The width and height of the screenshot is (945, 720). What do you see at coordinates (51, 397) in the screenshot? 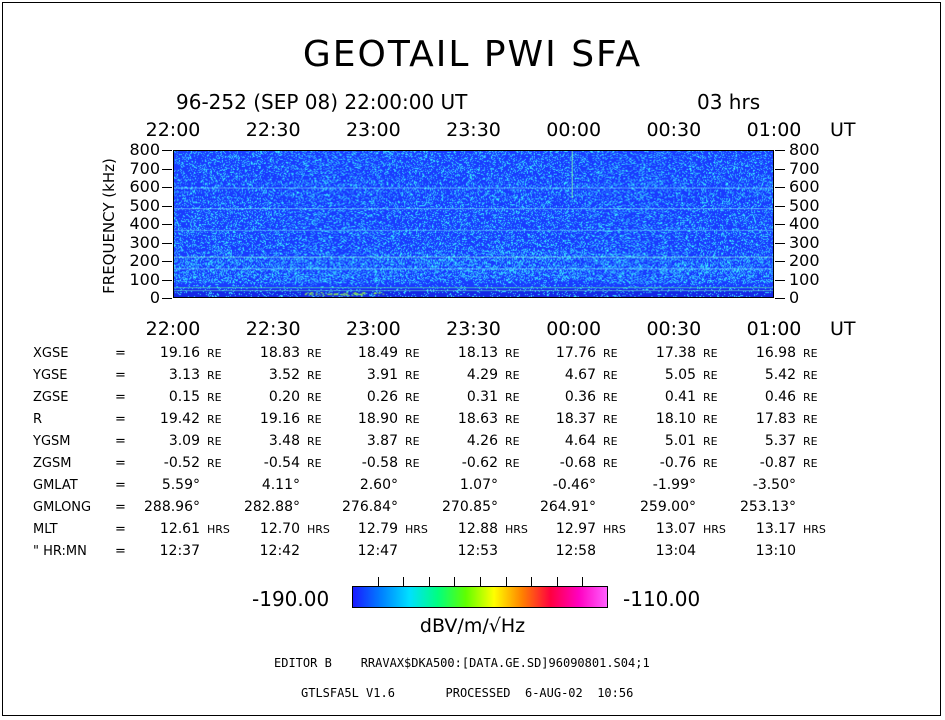
I see `ephemeris-row-label: ZGSE` at bounding box center [51, 397].